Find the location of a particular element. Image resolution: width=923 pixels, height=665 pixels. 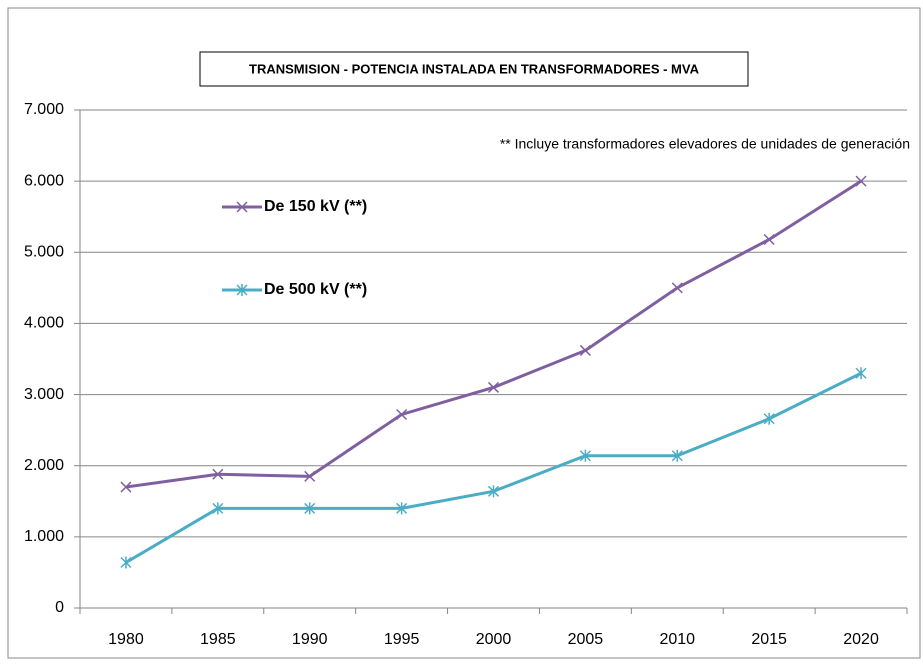

y-tick-label: 4.000 is located at coordinates (44, 323).